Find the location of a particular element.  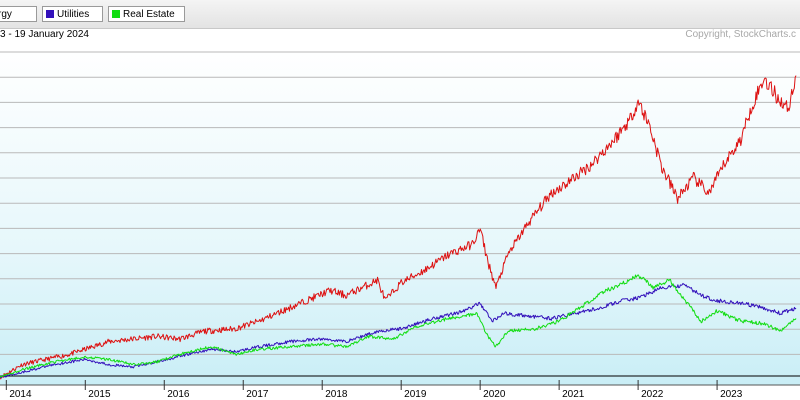

x-tick-label-2022: 2022 is located at coordinates (652, 394).